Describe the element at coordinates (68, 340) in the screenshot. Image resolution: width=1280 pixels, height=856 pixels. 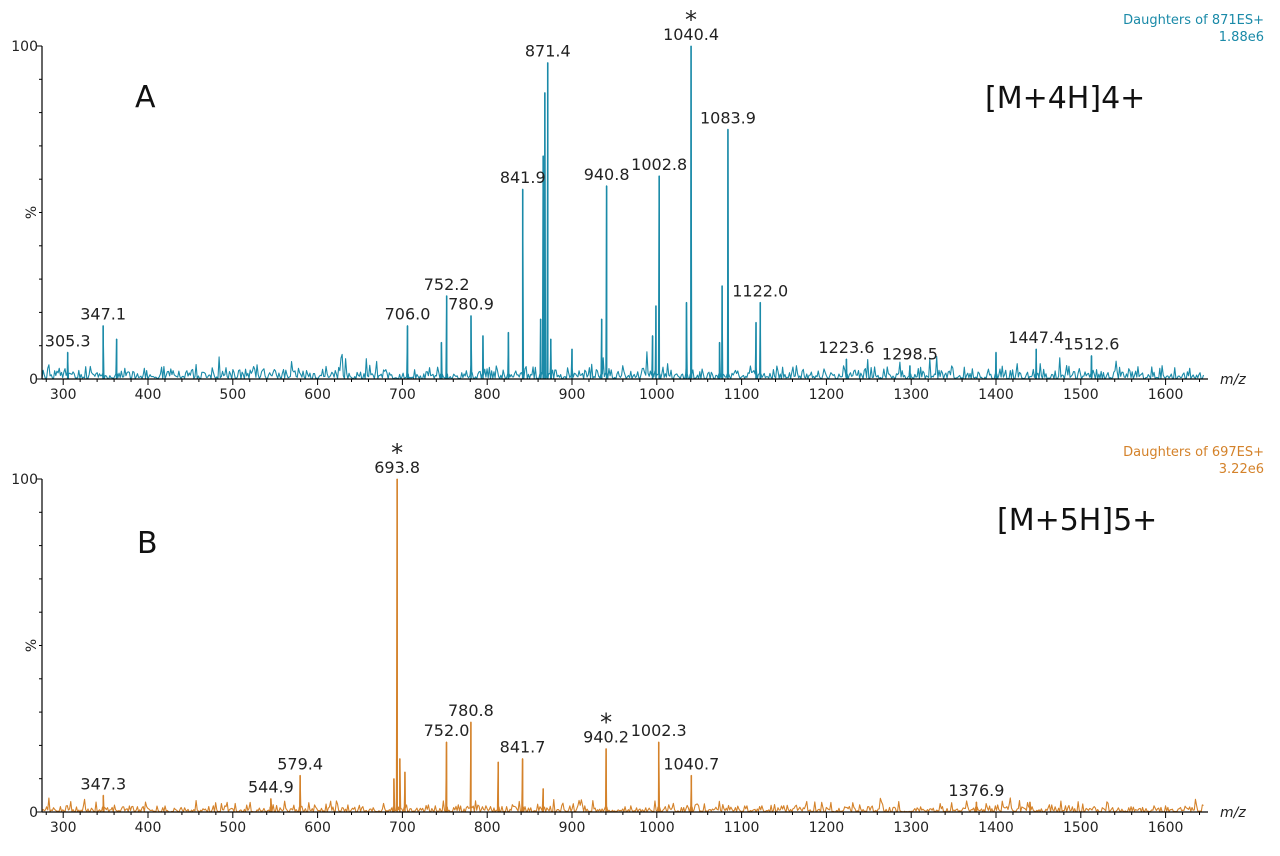
I see `peak-label: 305.3` at that location.